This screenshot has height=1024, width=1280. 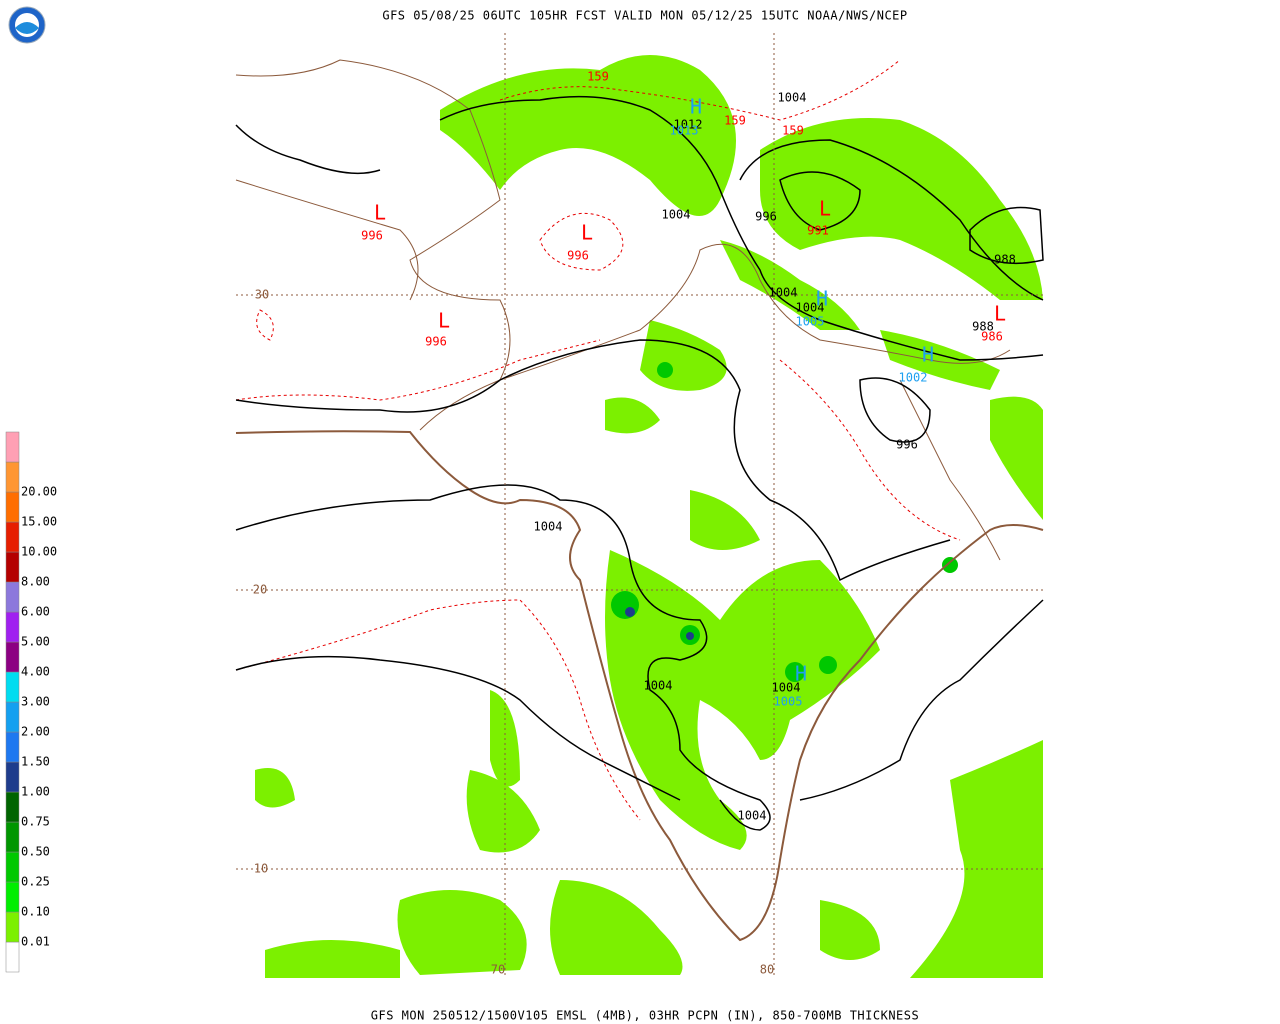 What do you see at coordinates (27, 28) in the screenshot?
I see `logo-bird` at bounding box center [27, 28].